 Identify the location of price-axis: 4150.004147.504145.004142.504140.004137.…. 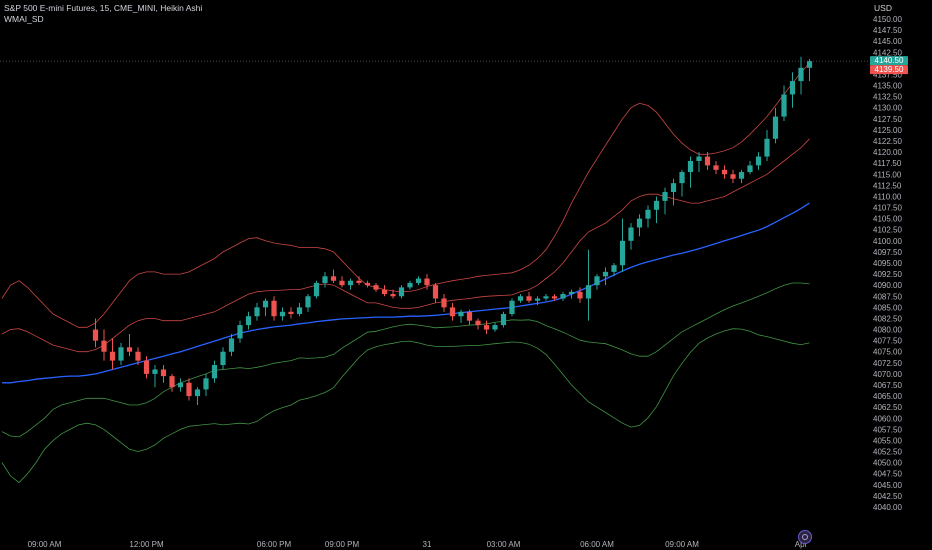
(887, 263).